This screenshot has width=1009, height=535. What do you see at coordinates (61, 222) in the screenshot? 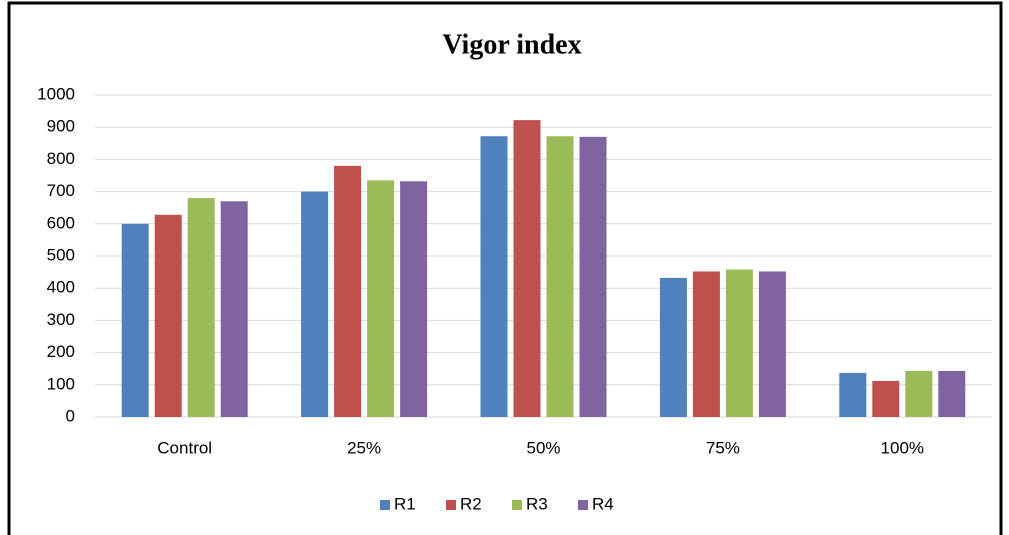
I see `y-tick-label: 600` at bounding box center [61, 222].